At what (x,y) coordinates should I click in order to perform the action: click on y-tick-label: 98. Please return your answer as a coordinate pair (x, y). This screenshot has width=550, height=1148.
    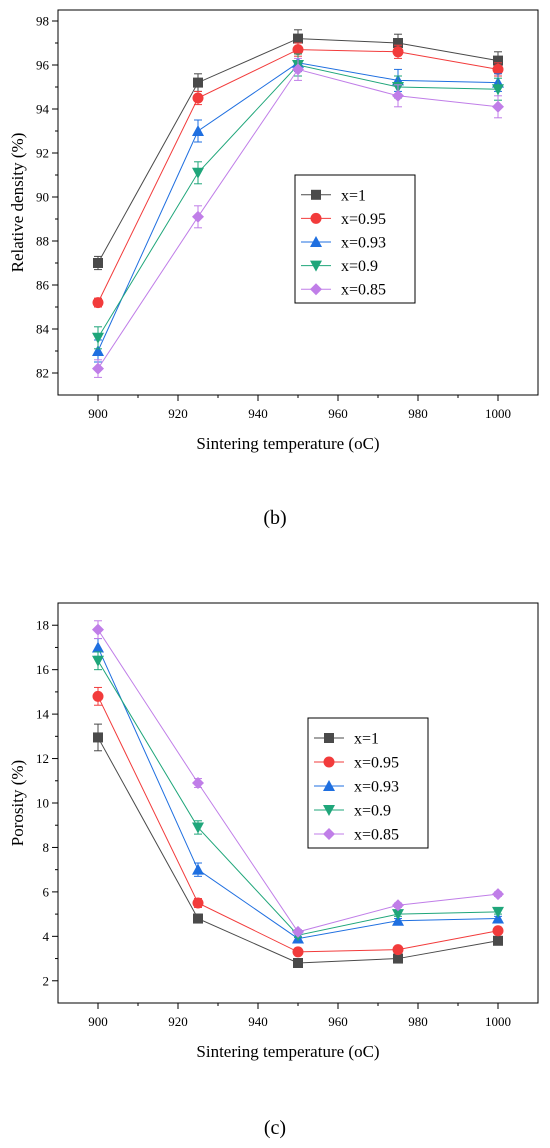
    Looking at the image, I should click on (42, 21).